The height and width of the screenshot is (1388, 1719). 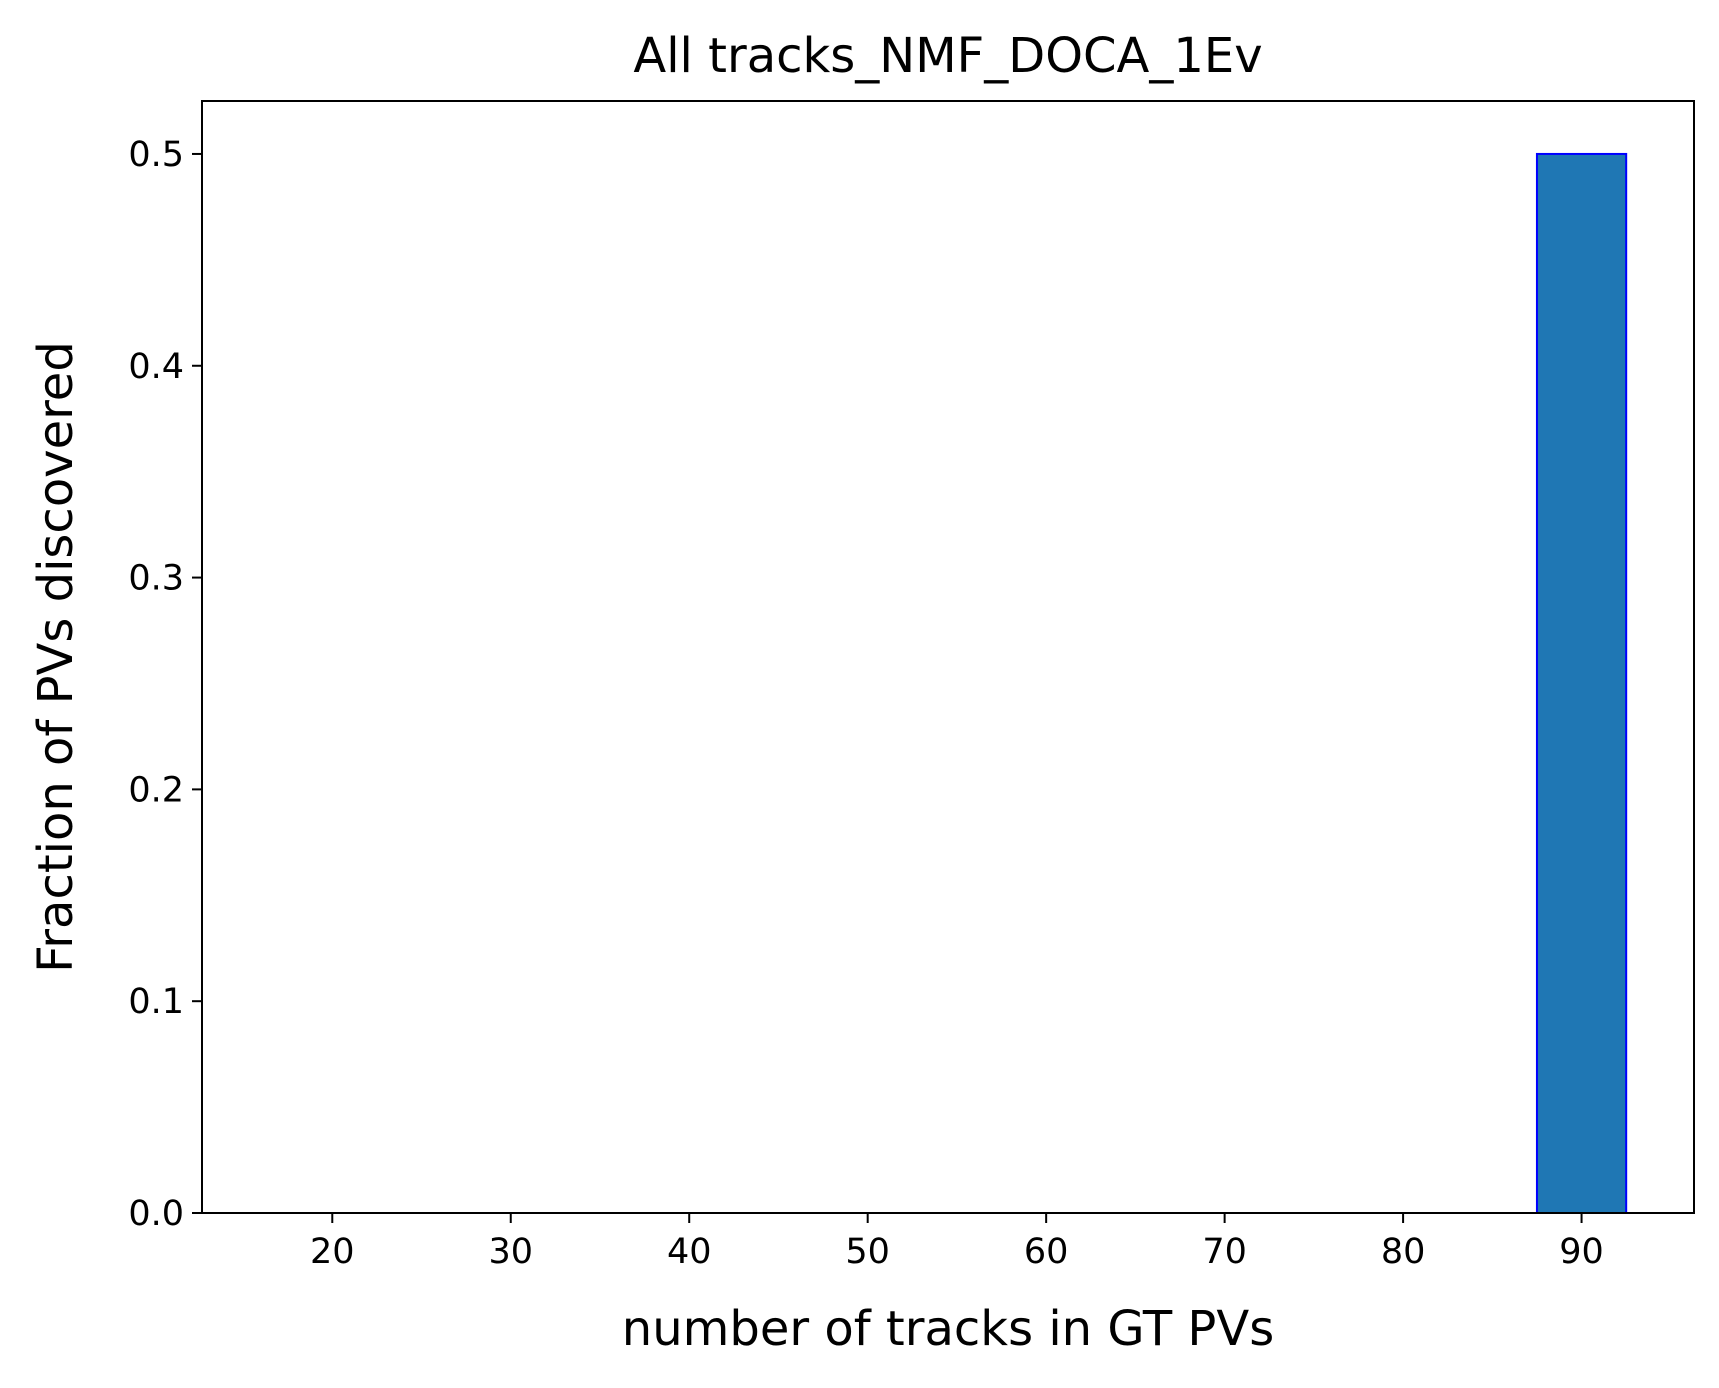 I want to click on y-tick-label-5: 0.5, so click(x=156, y=155).